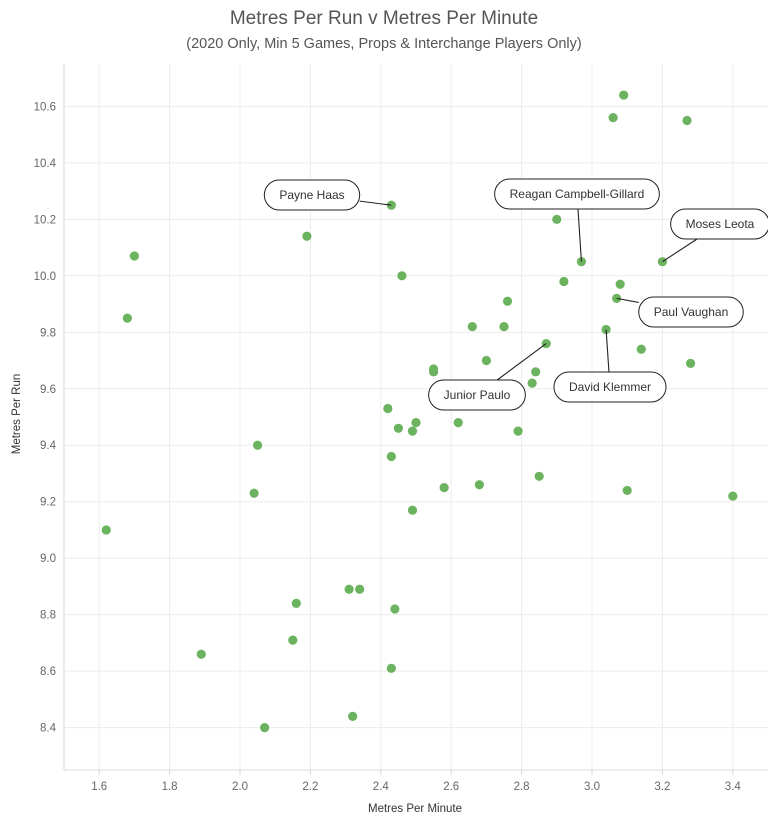 Image resolution: width=768 pixels, height=824 pixels. What do you see at coordinates (99, 787) in the screenshot?
I see `x-tick-label: 1.6` at bounding box center [99, 787].